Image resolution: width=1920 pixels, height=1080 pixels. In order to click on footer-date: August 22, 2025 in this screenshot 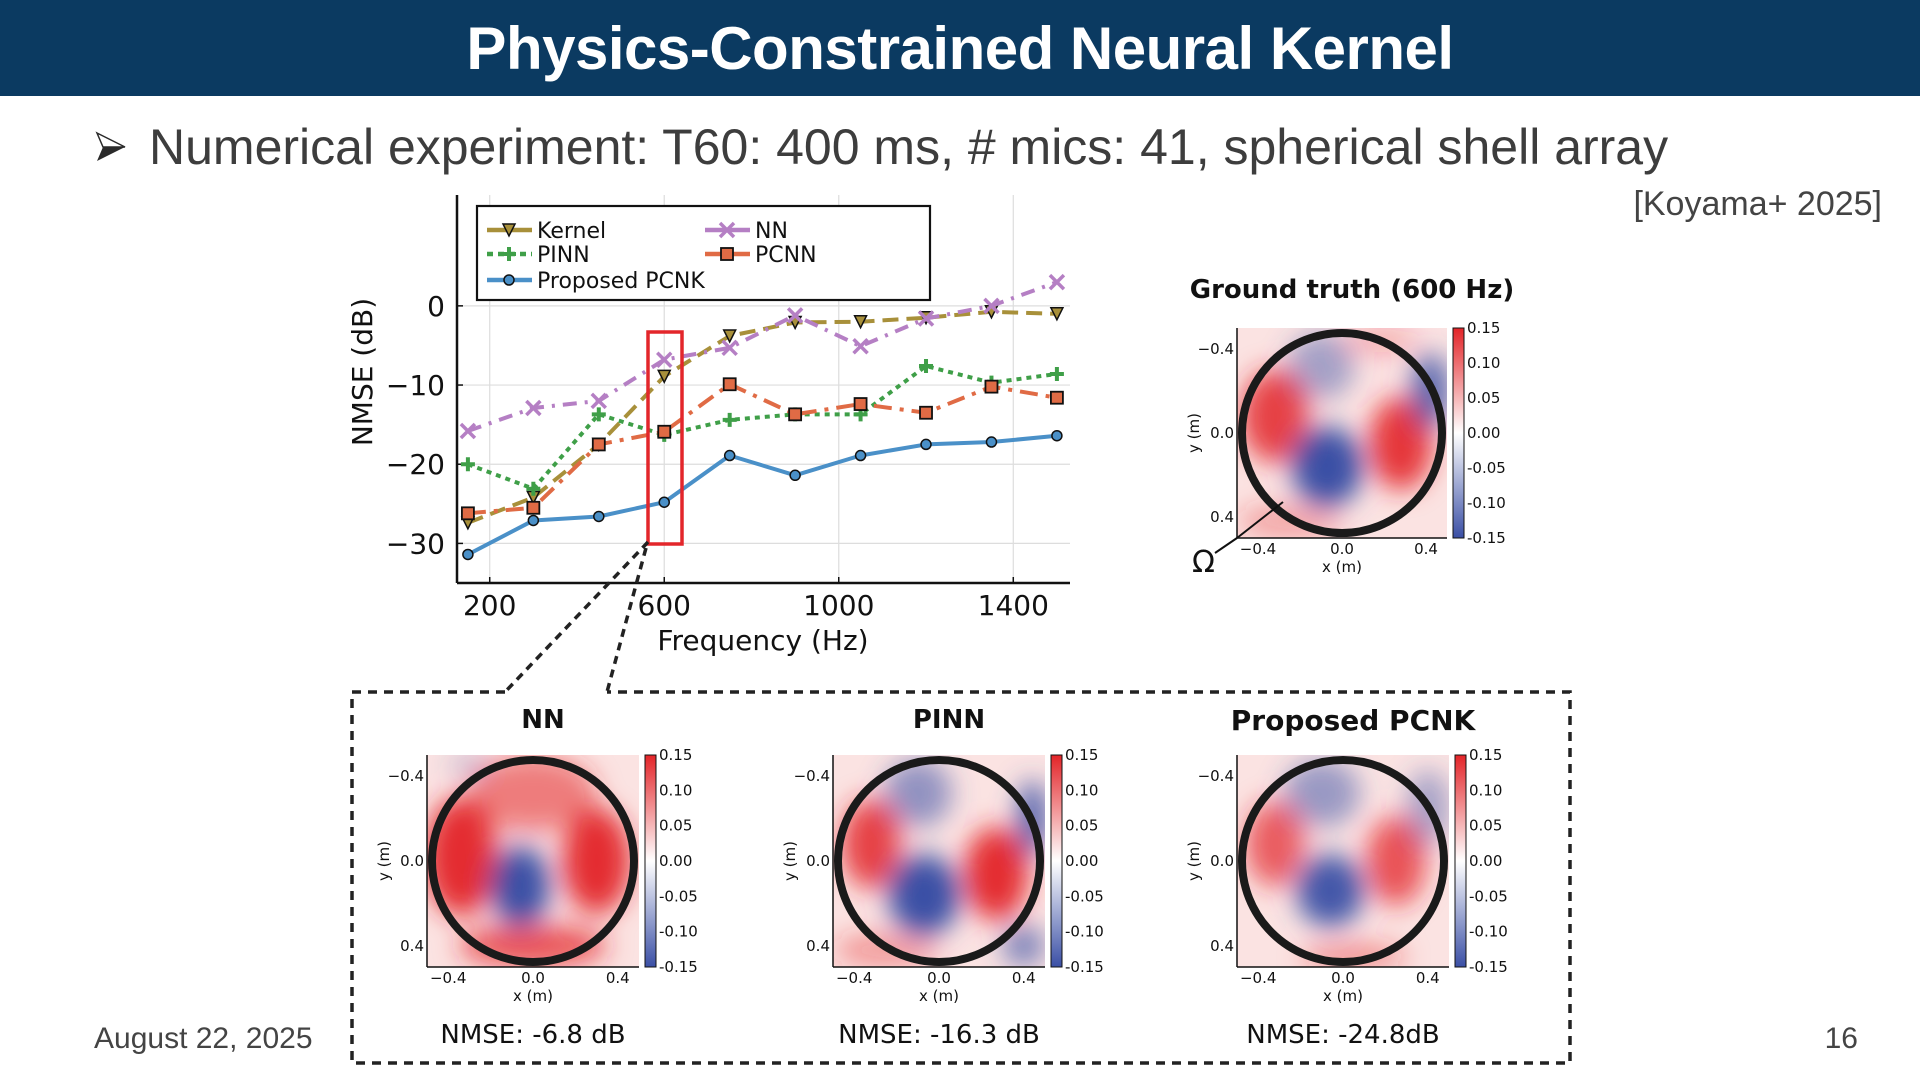, I will do `click(203, 1038)`.